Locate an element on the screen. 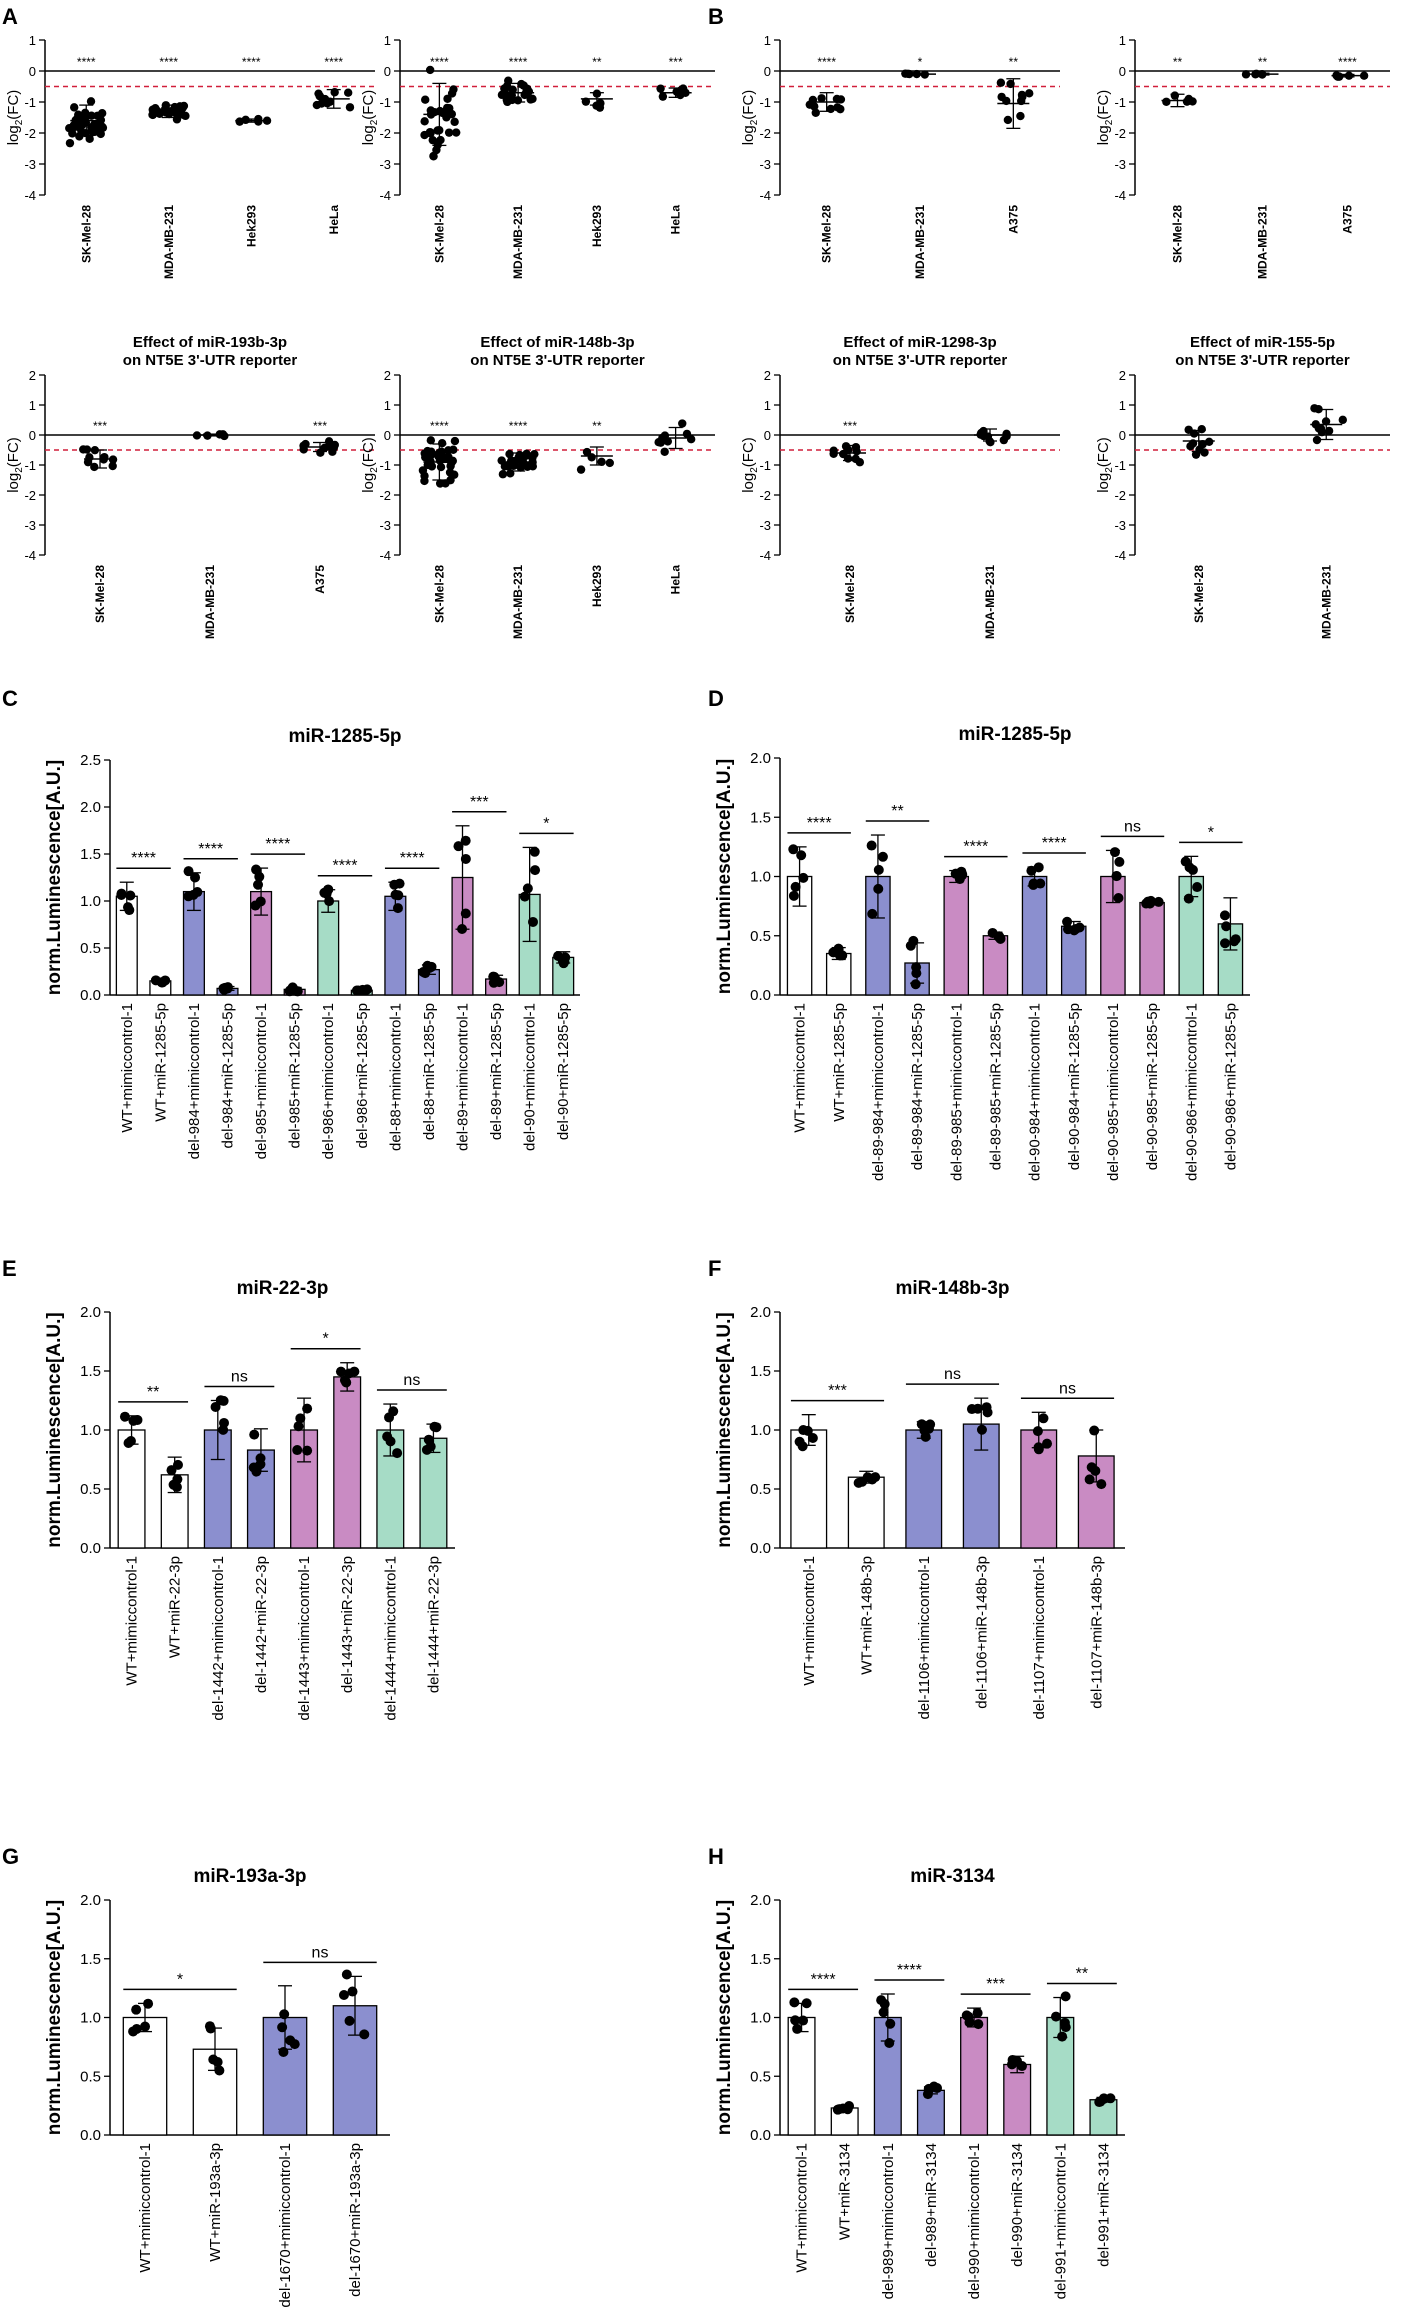  x-tick-label: SK-Mel-28 is located at coordinates (86, 234).